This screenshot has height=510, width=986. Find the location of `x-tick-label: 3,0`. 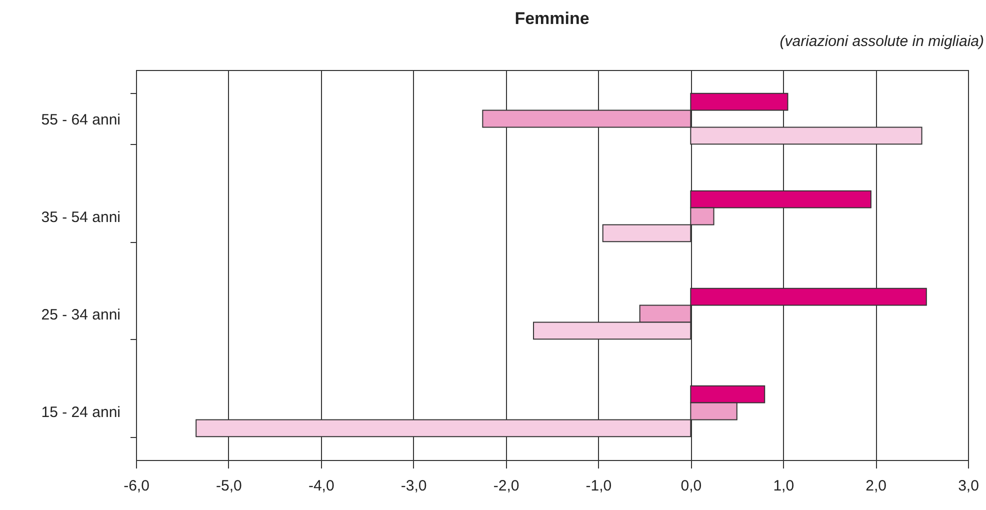

x-tick-label: 3,0 is located at coordinates (968, 486).